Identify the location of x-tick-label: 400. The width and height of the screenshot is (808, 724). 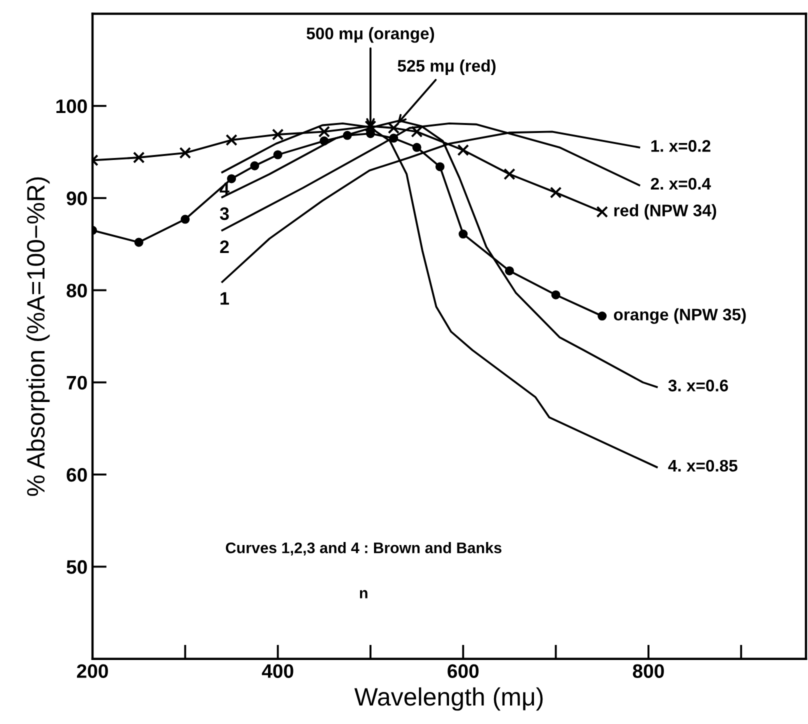
(278, 671).